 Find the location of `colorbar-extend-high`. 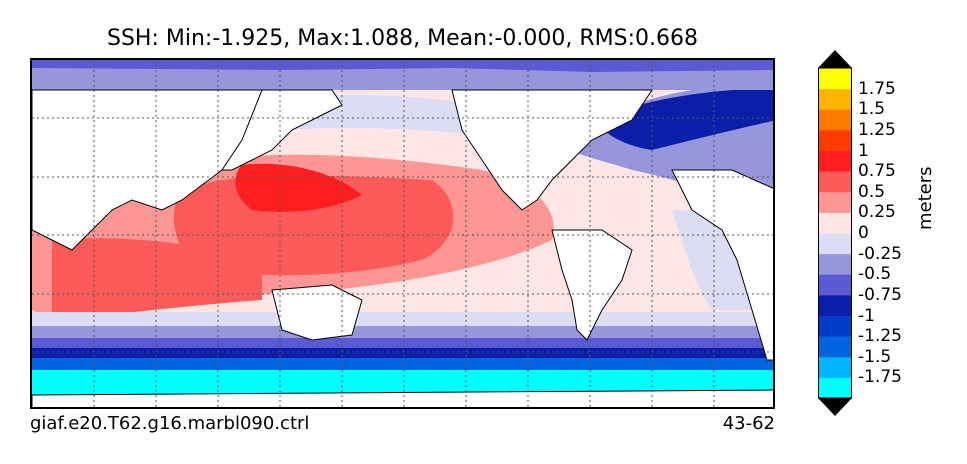

colorbar-extend-high is located at coordinates (835, 59).